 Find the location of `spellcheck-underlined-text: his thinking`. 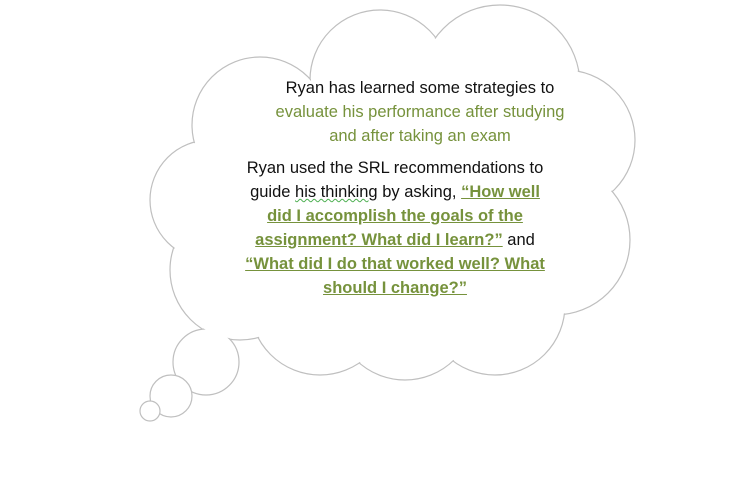

spellcheck-underlined-text: his thinking is located at coordinates (336, 192).